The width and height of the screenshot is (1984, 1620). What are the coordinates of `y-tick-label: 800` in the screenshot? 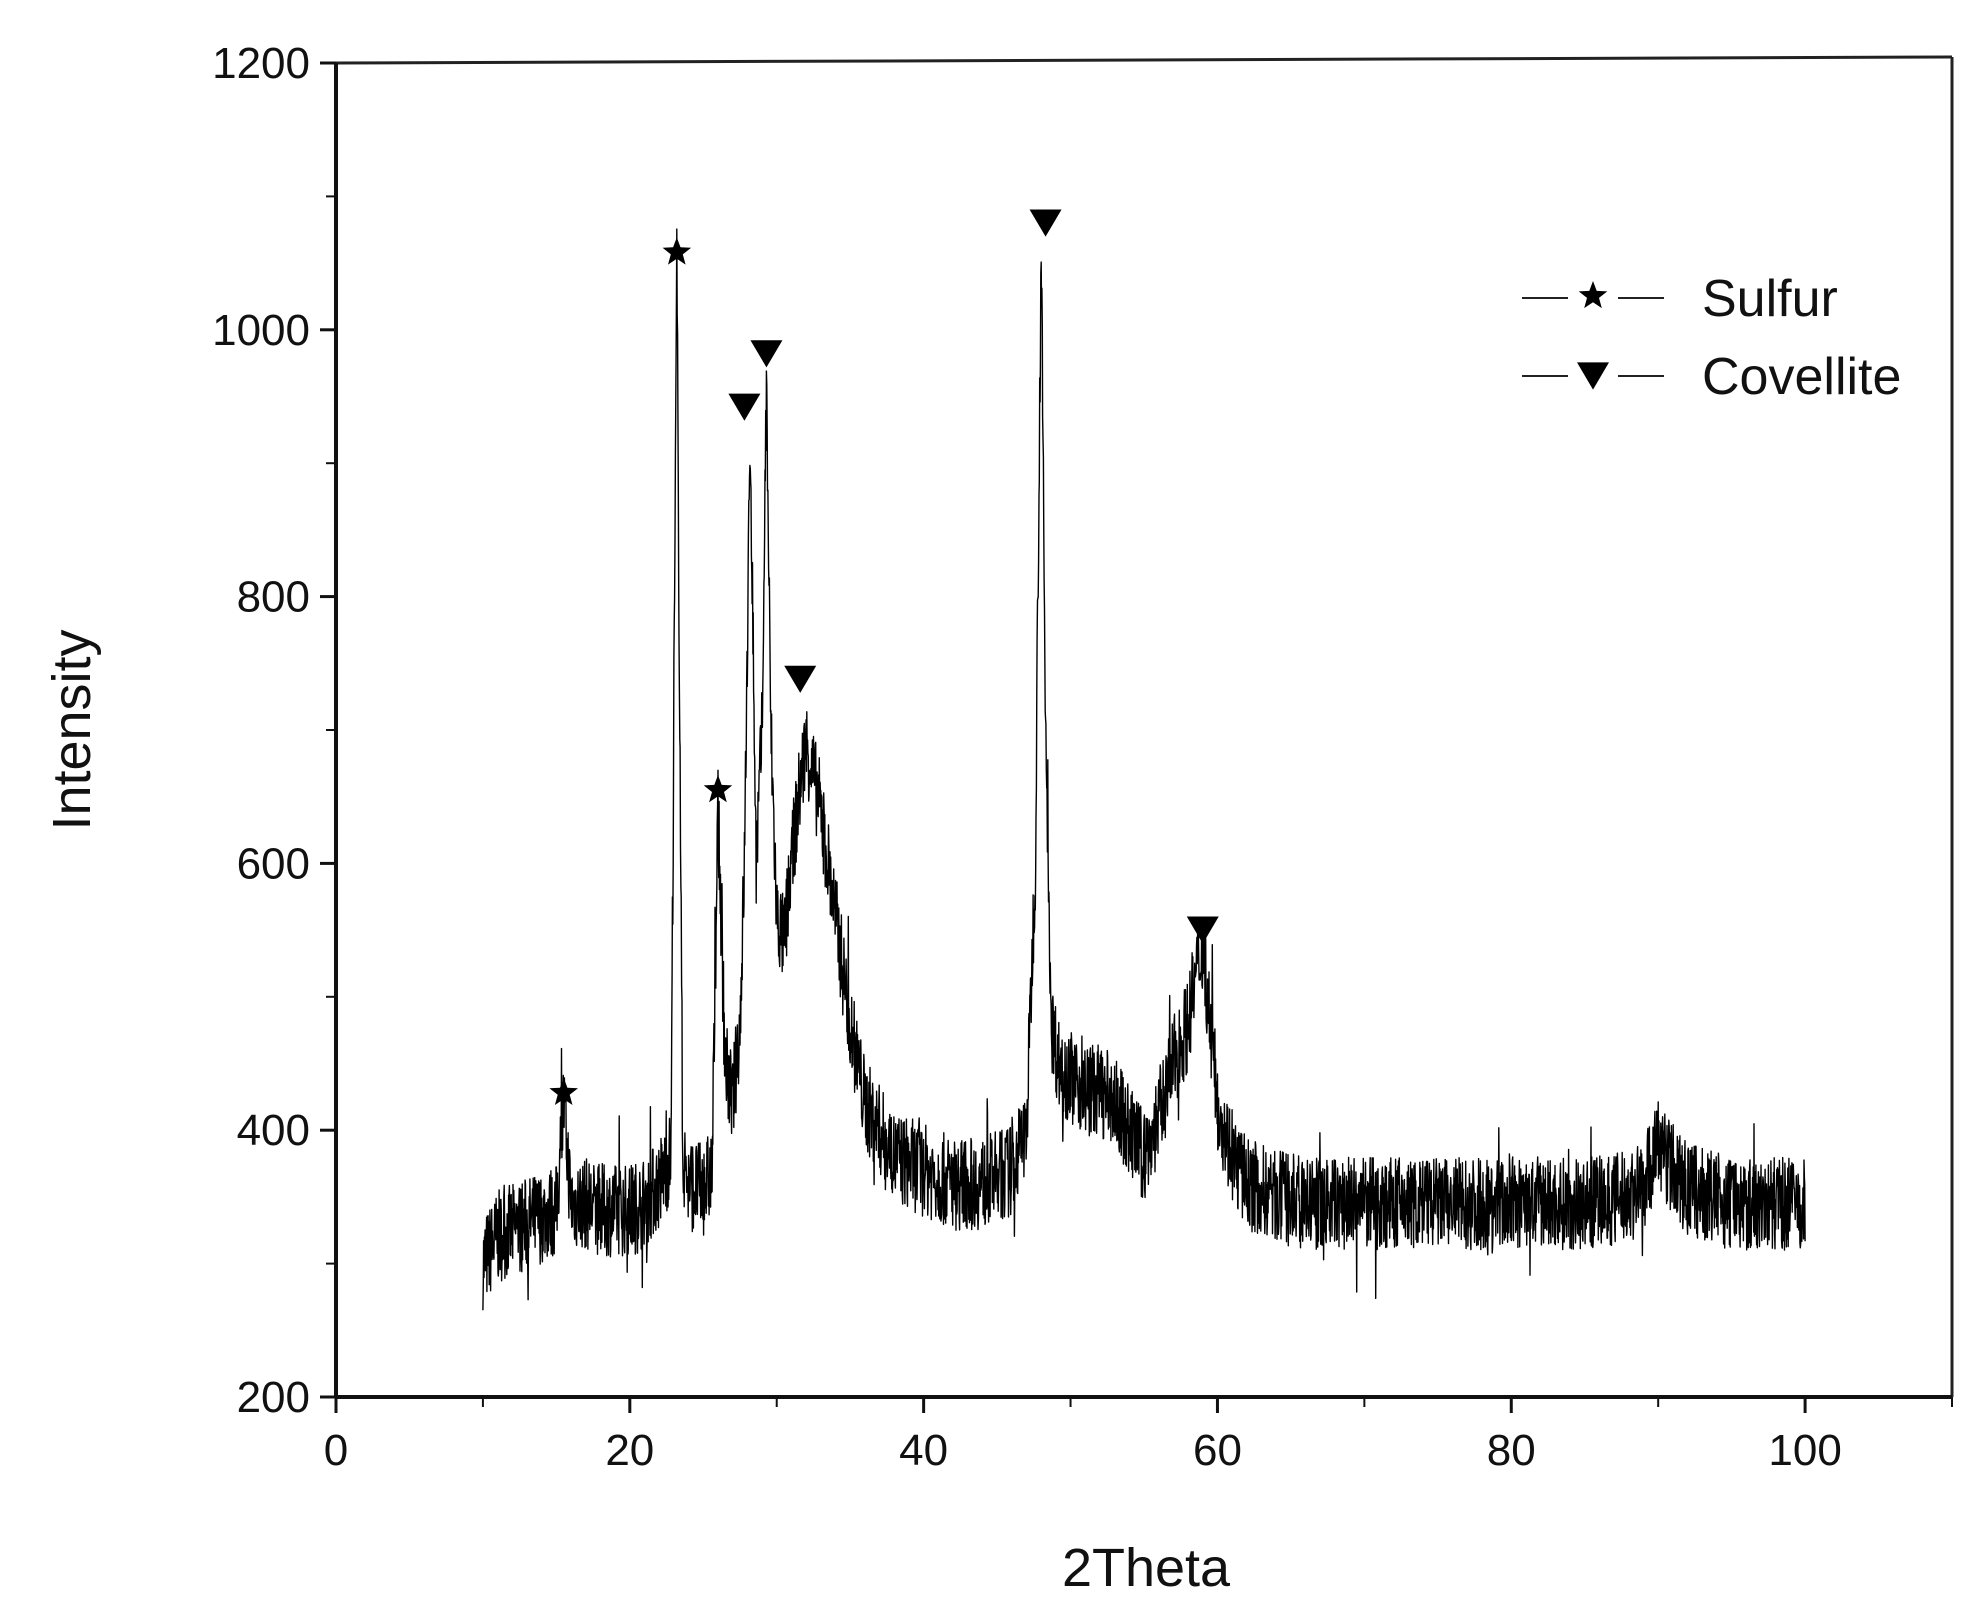 It's located at (273, 597).